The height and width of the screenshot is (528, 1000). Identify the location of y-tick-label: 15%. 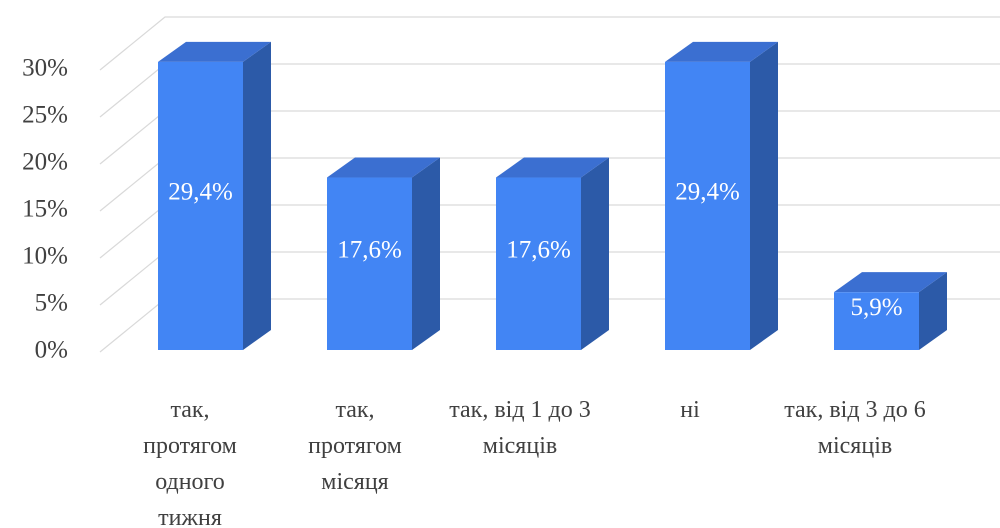
(45, 209).